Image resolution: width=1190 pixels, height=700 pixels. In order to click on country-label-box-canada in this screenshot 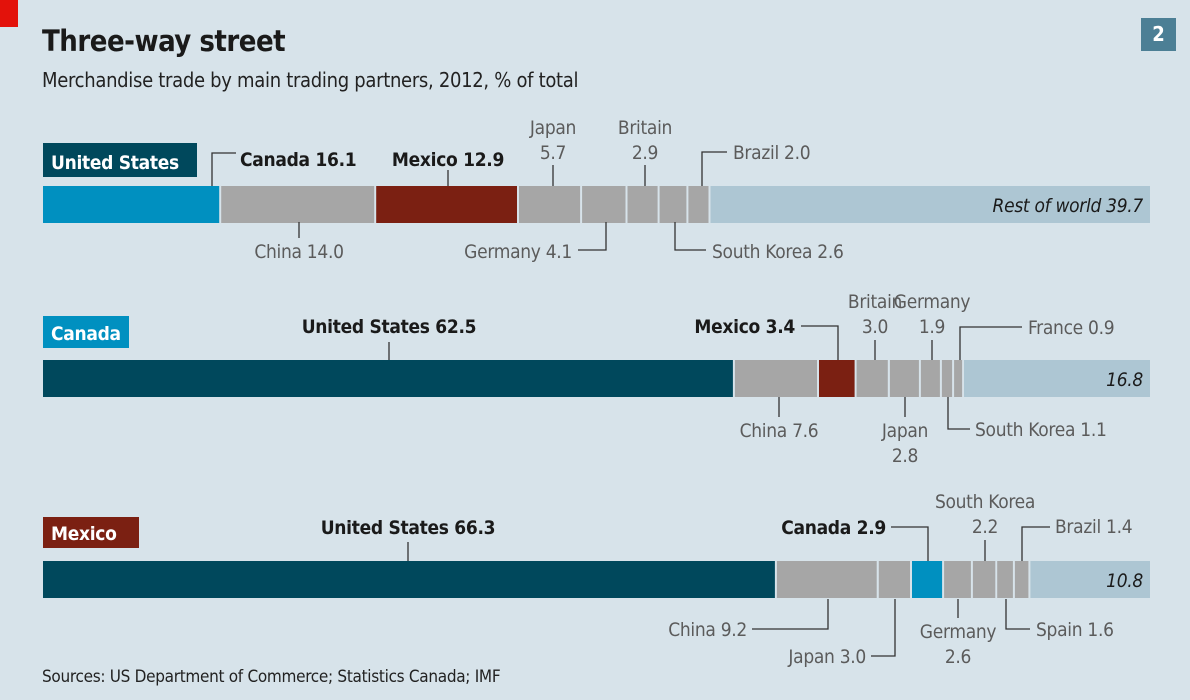, I will do `click(86, 332)`.